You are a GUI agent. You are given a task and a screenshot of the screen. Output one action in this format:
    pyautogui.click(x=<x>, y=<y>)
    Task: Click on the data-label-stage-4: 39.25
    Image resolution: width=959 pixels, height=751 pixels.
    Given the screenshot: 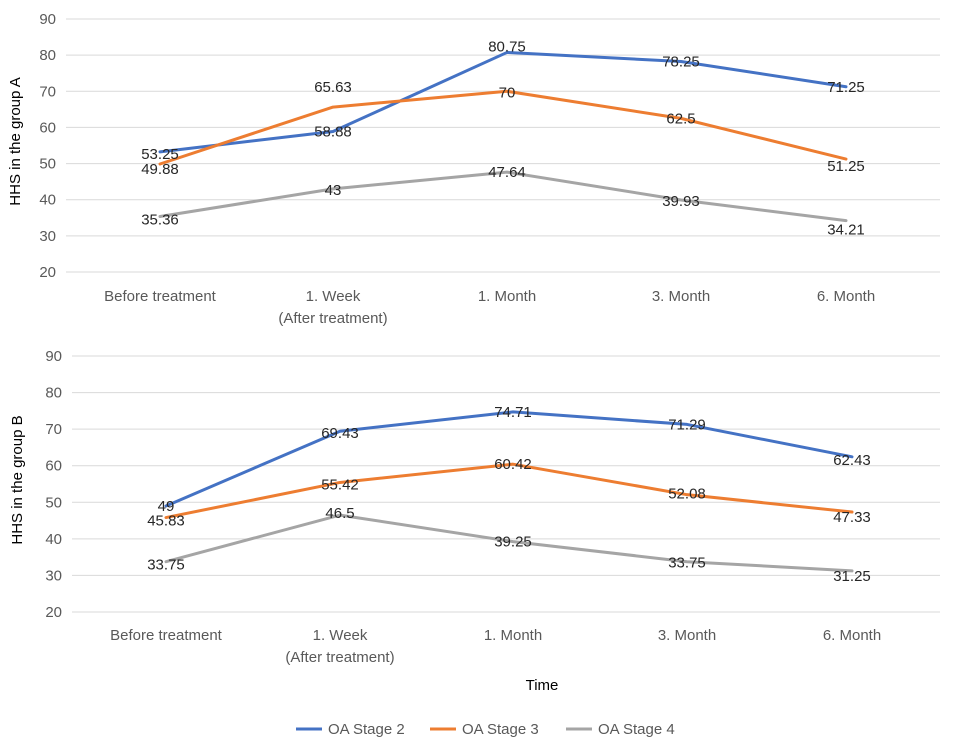 What is the action you would take?
    pyautogui.click(x=513, y=542)
    